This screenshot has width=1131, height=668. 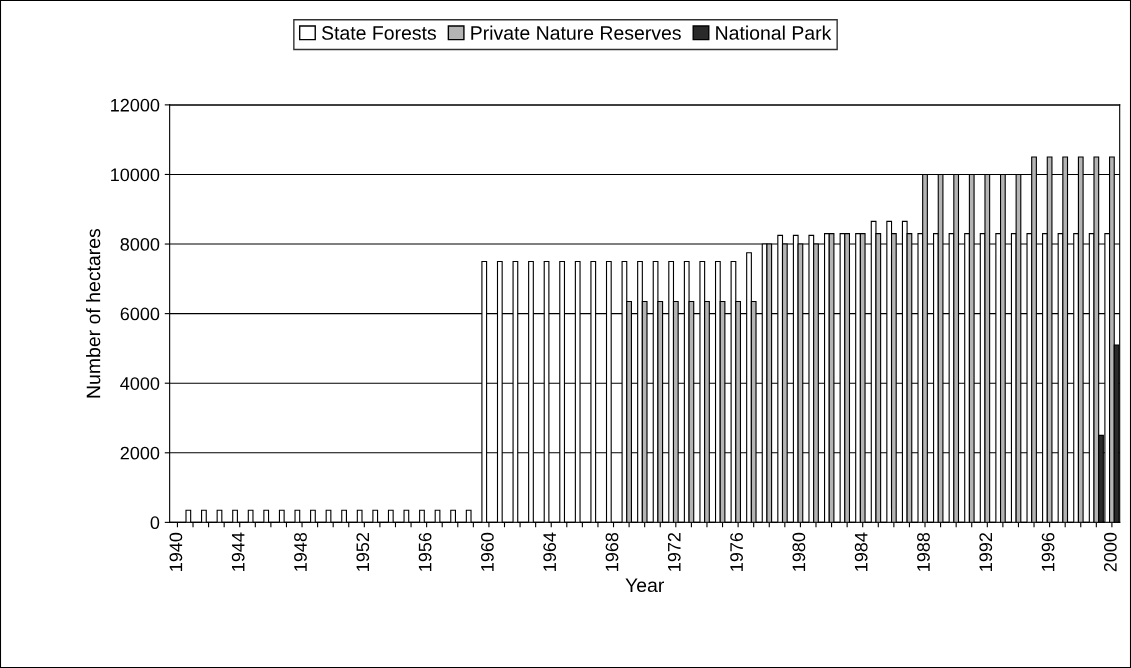 What do you see at coordinates (736, 551) in the screenshot?
I see `x-tick-label: 1976` at bounding box center [736, 551].